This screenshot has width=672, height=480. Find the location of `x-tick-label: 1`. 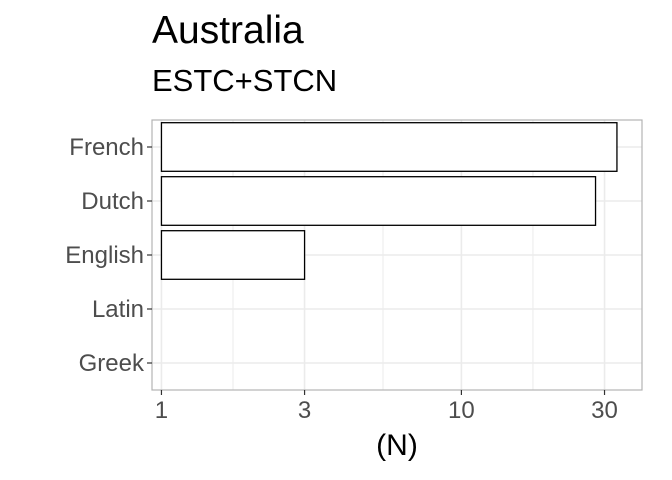

x-tick-label: 1 is located at coordinates (161, 410).